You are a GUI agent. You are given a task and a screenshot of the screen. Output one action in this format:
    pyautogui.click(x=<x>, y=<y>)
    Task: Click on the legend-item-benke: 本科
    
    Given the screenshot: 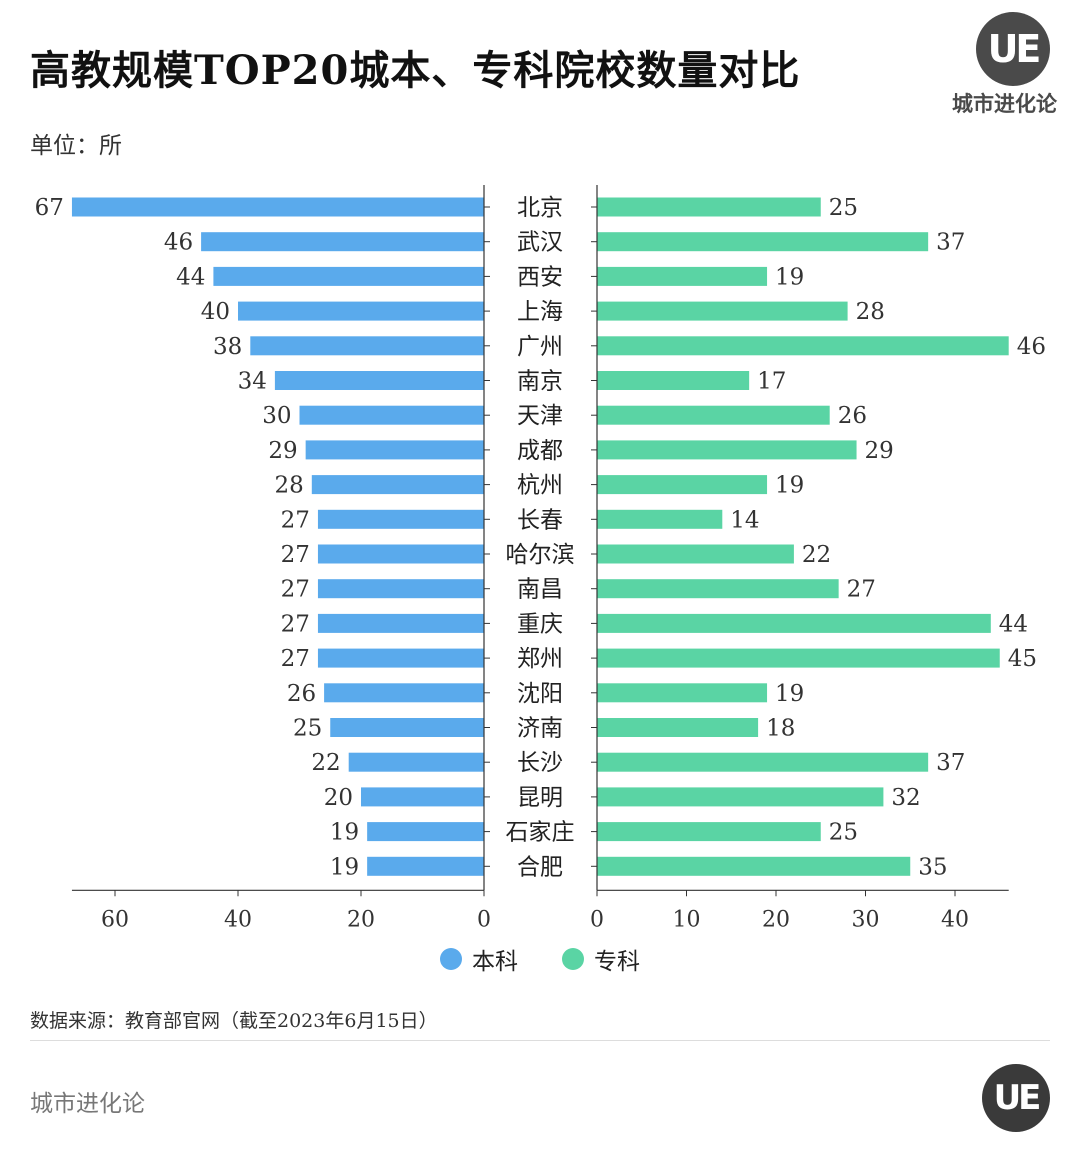 What is the action you would take?
    pyautogui.click(x=479, y=959)
    